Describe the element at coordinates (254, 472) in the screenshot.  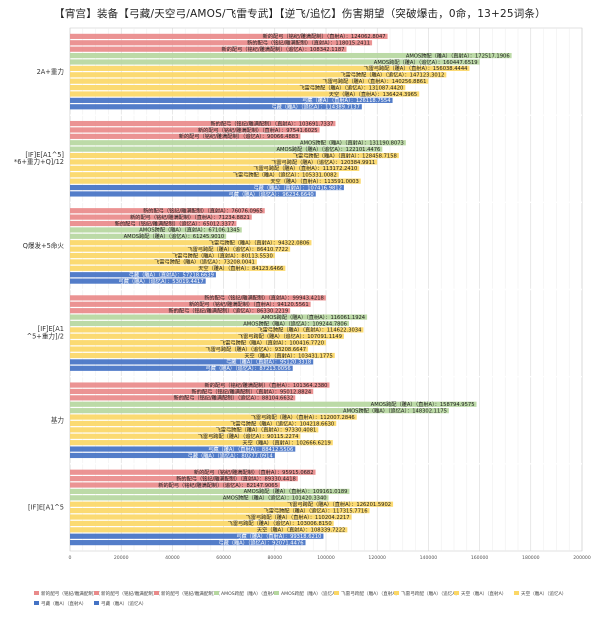
I see `bar-data-label: 新的配弓（铭纪/雕满配制）（直射A）：95915.0682` at that location.